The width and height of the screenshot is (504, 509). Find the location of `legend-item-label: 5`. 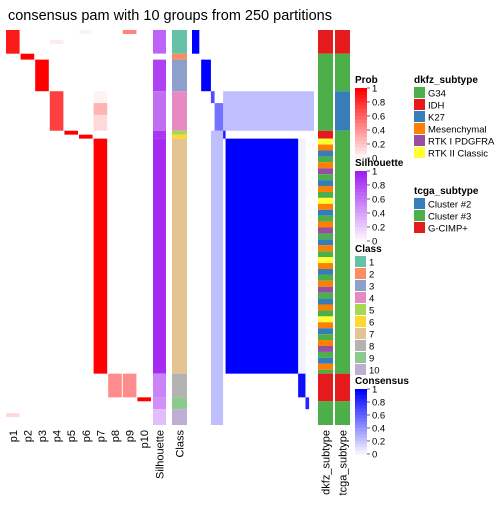

legend-item-label: 5 is located at coordinates (371, 311).